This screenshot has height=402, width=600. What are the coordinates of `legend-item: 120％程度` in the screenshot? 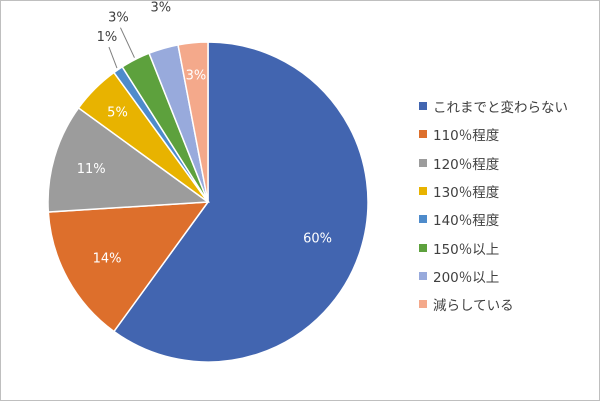 It's located at (493, 163).